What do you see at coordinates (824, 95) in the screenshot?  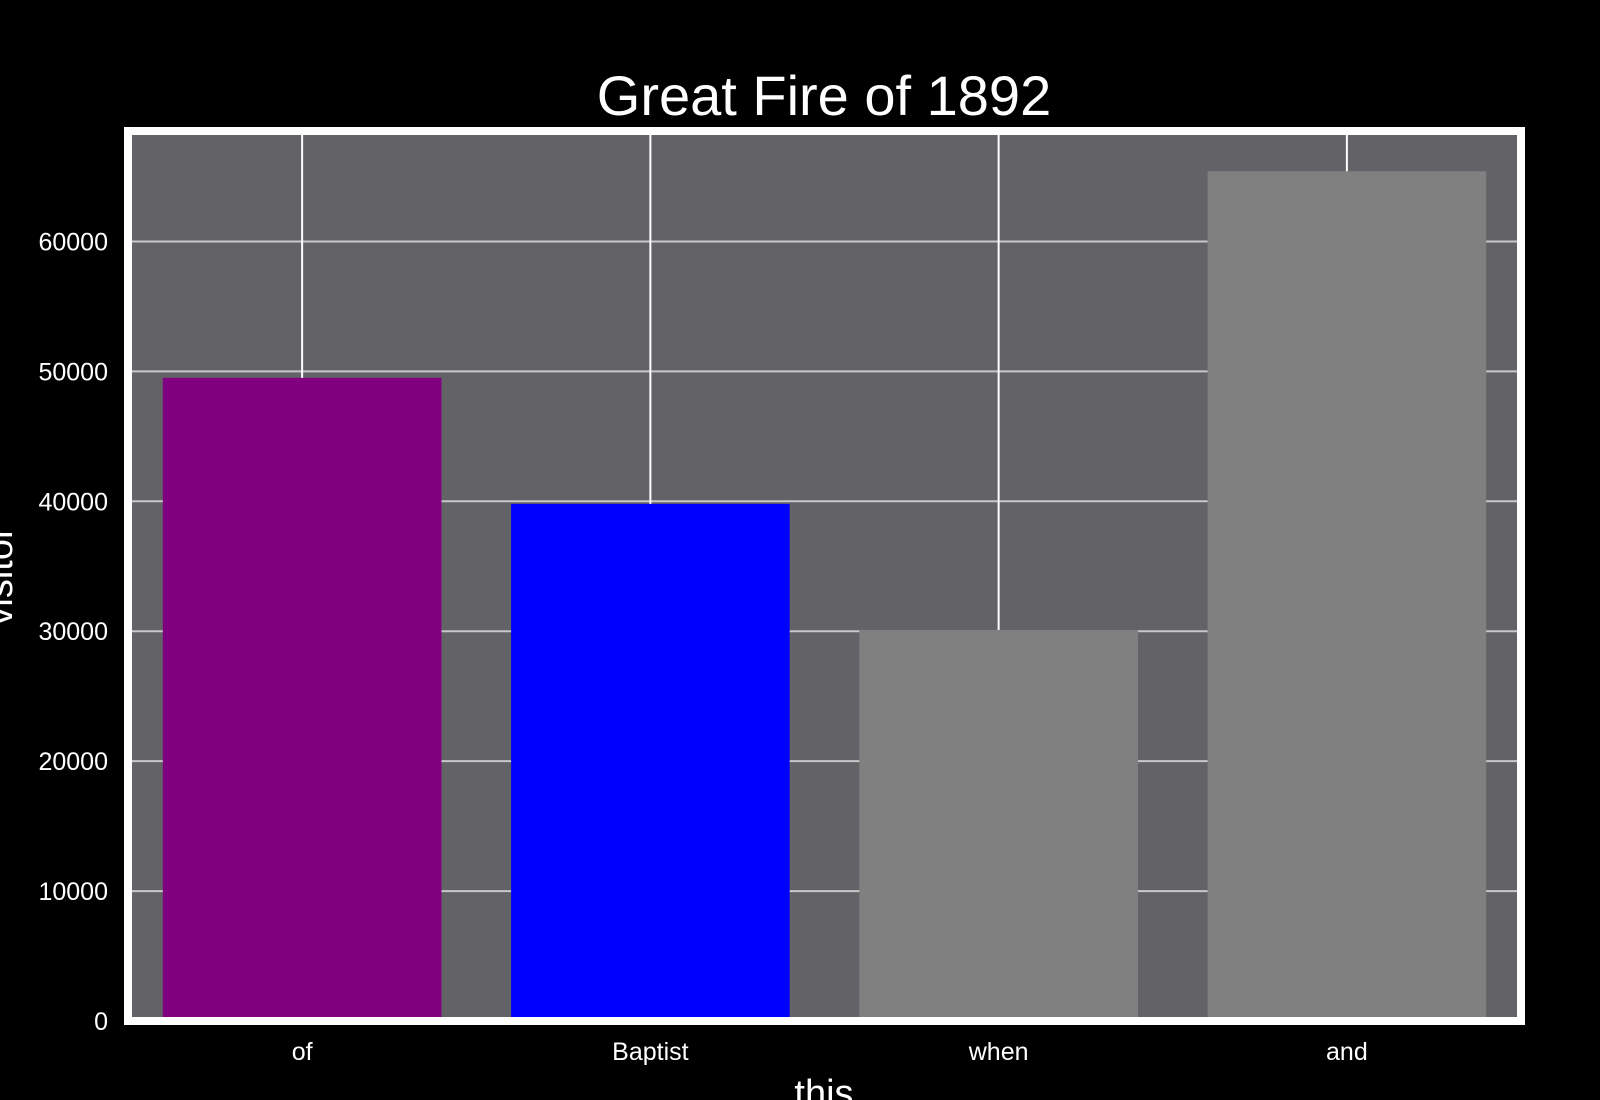 I see `chart-title: Great Fire of 1892` at bounding box center [824, 95].